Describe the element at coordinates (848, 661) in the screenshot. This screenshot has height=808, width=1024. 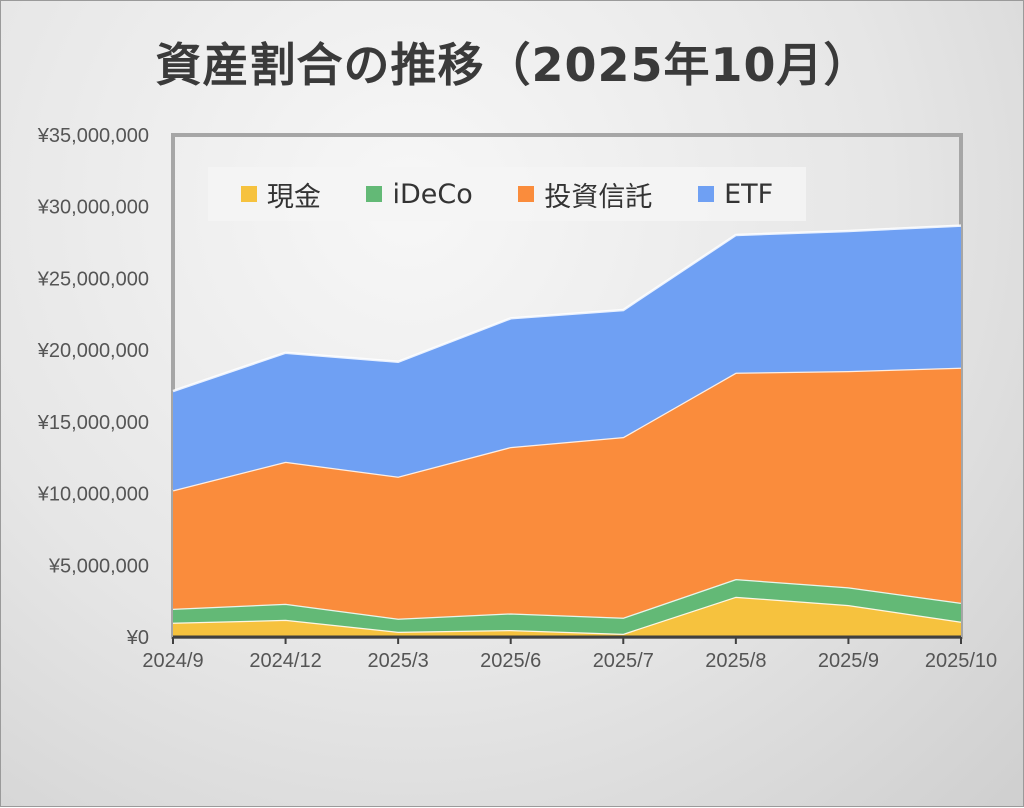
I see `x-tick-label: 2025/9` at that location.